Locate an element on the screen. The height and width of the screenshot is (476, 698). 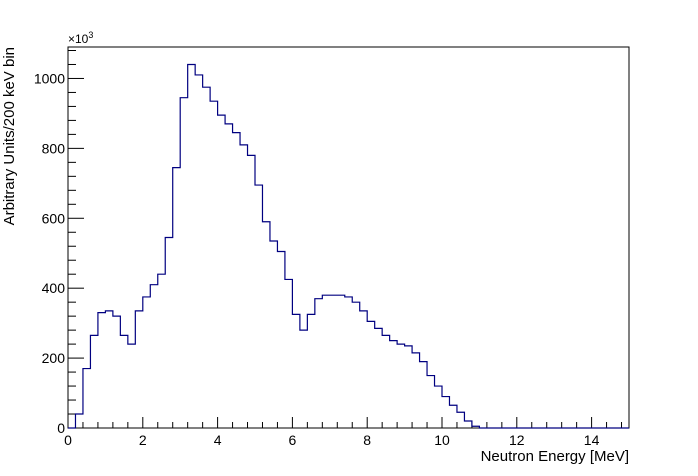
x-tick-label: 14 is located at coordinates (592, 440).